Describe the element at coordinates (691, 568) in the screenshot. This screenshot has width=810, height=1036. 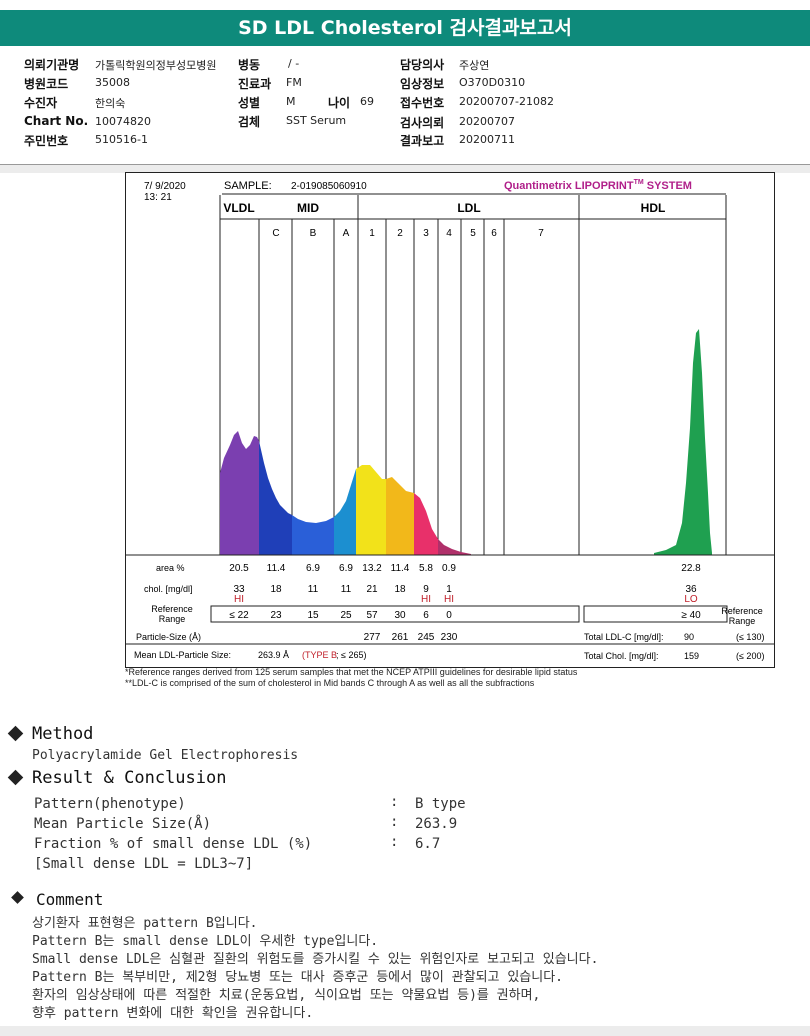
I see `area-hdl: 22.8` at that location.